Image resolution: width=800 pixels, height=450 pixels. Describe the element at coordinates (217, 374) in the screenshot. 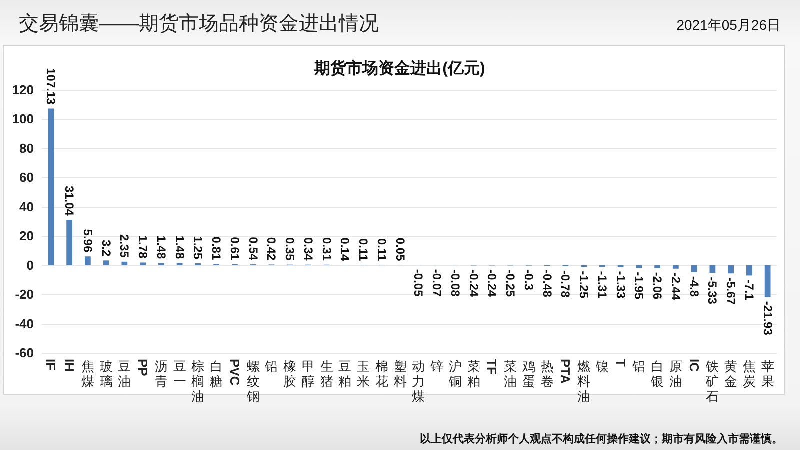

I see `x-tick-label: 白糖` at that location.